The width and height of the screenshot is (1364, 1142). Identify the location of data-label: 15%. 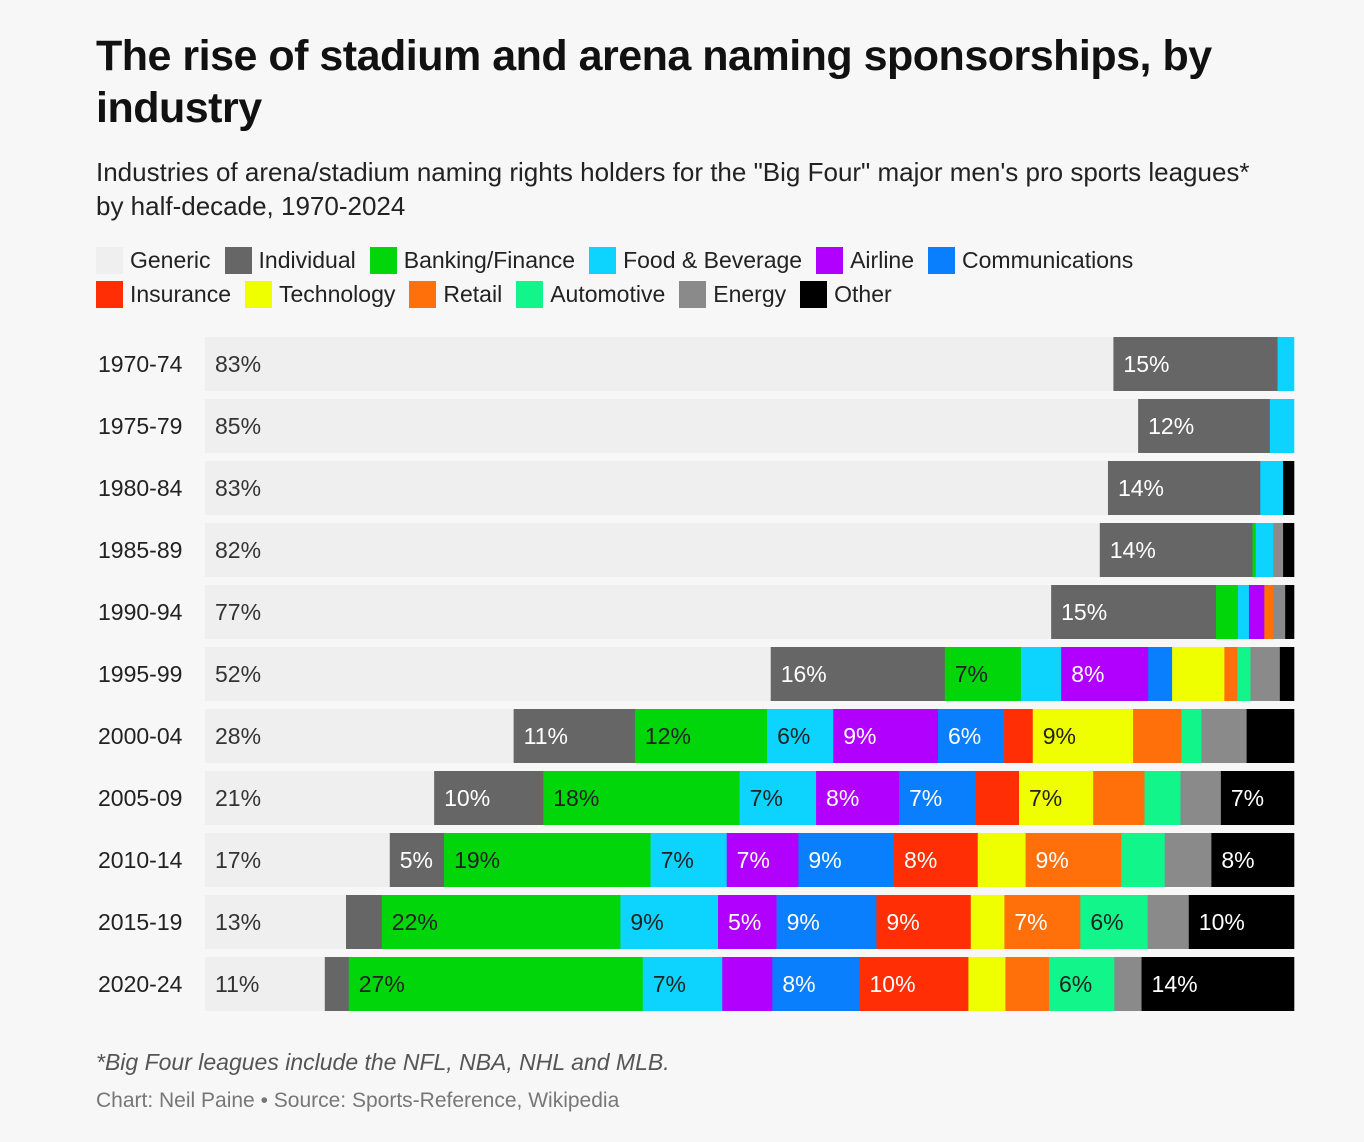
(1084, 612).